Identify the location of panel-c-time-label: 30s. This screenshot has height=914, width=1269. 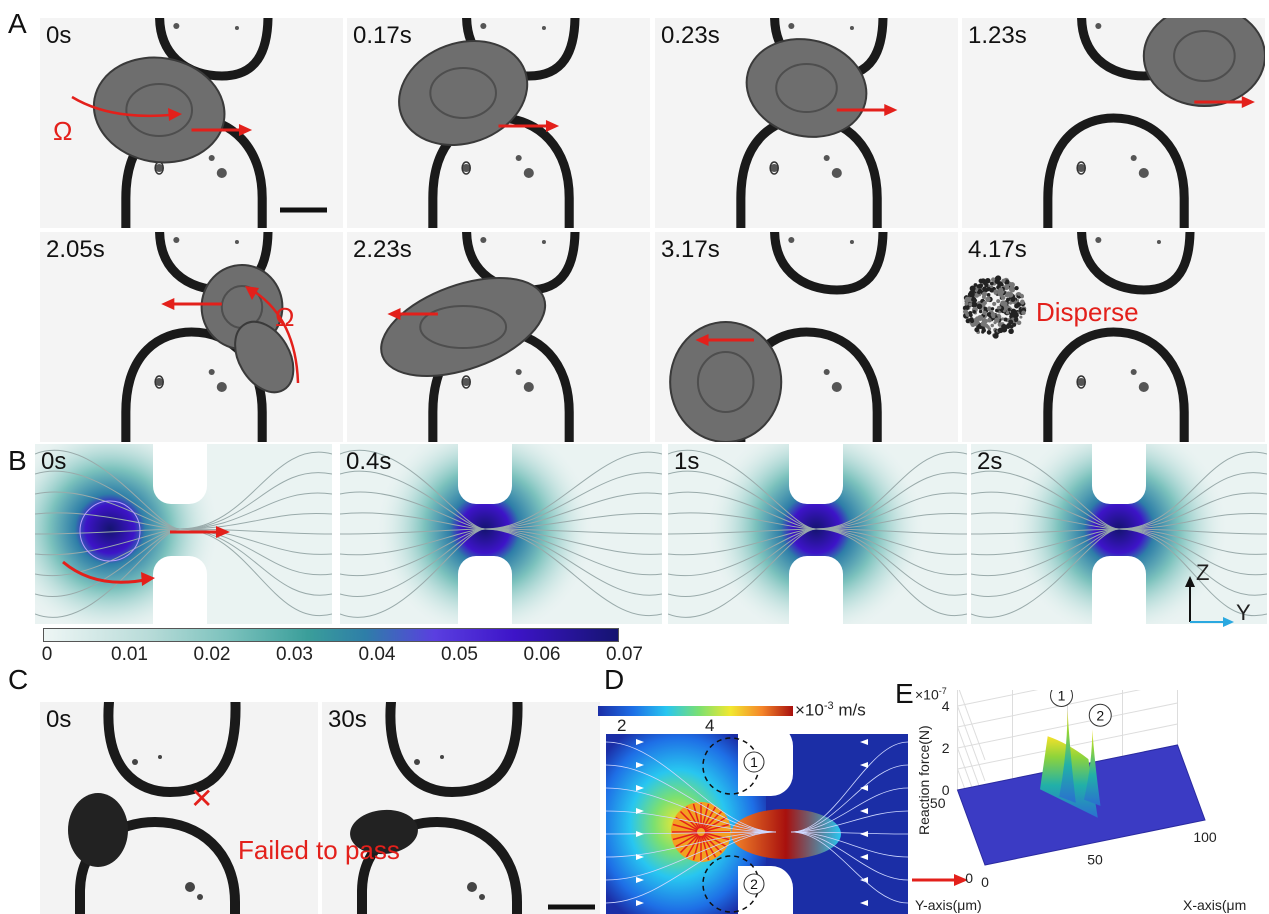
(347, 720).